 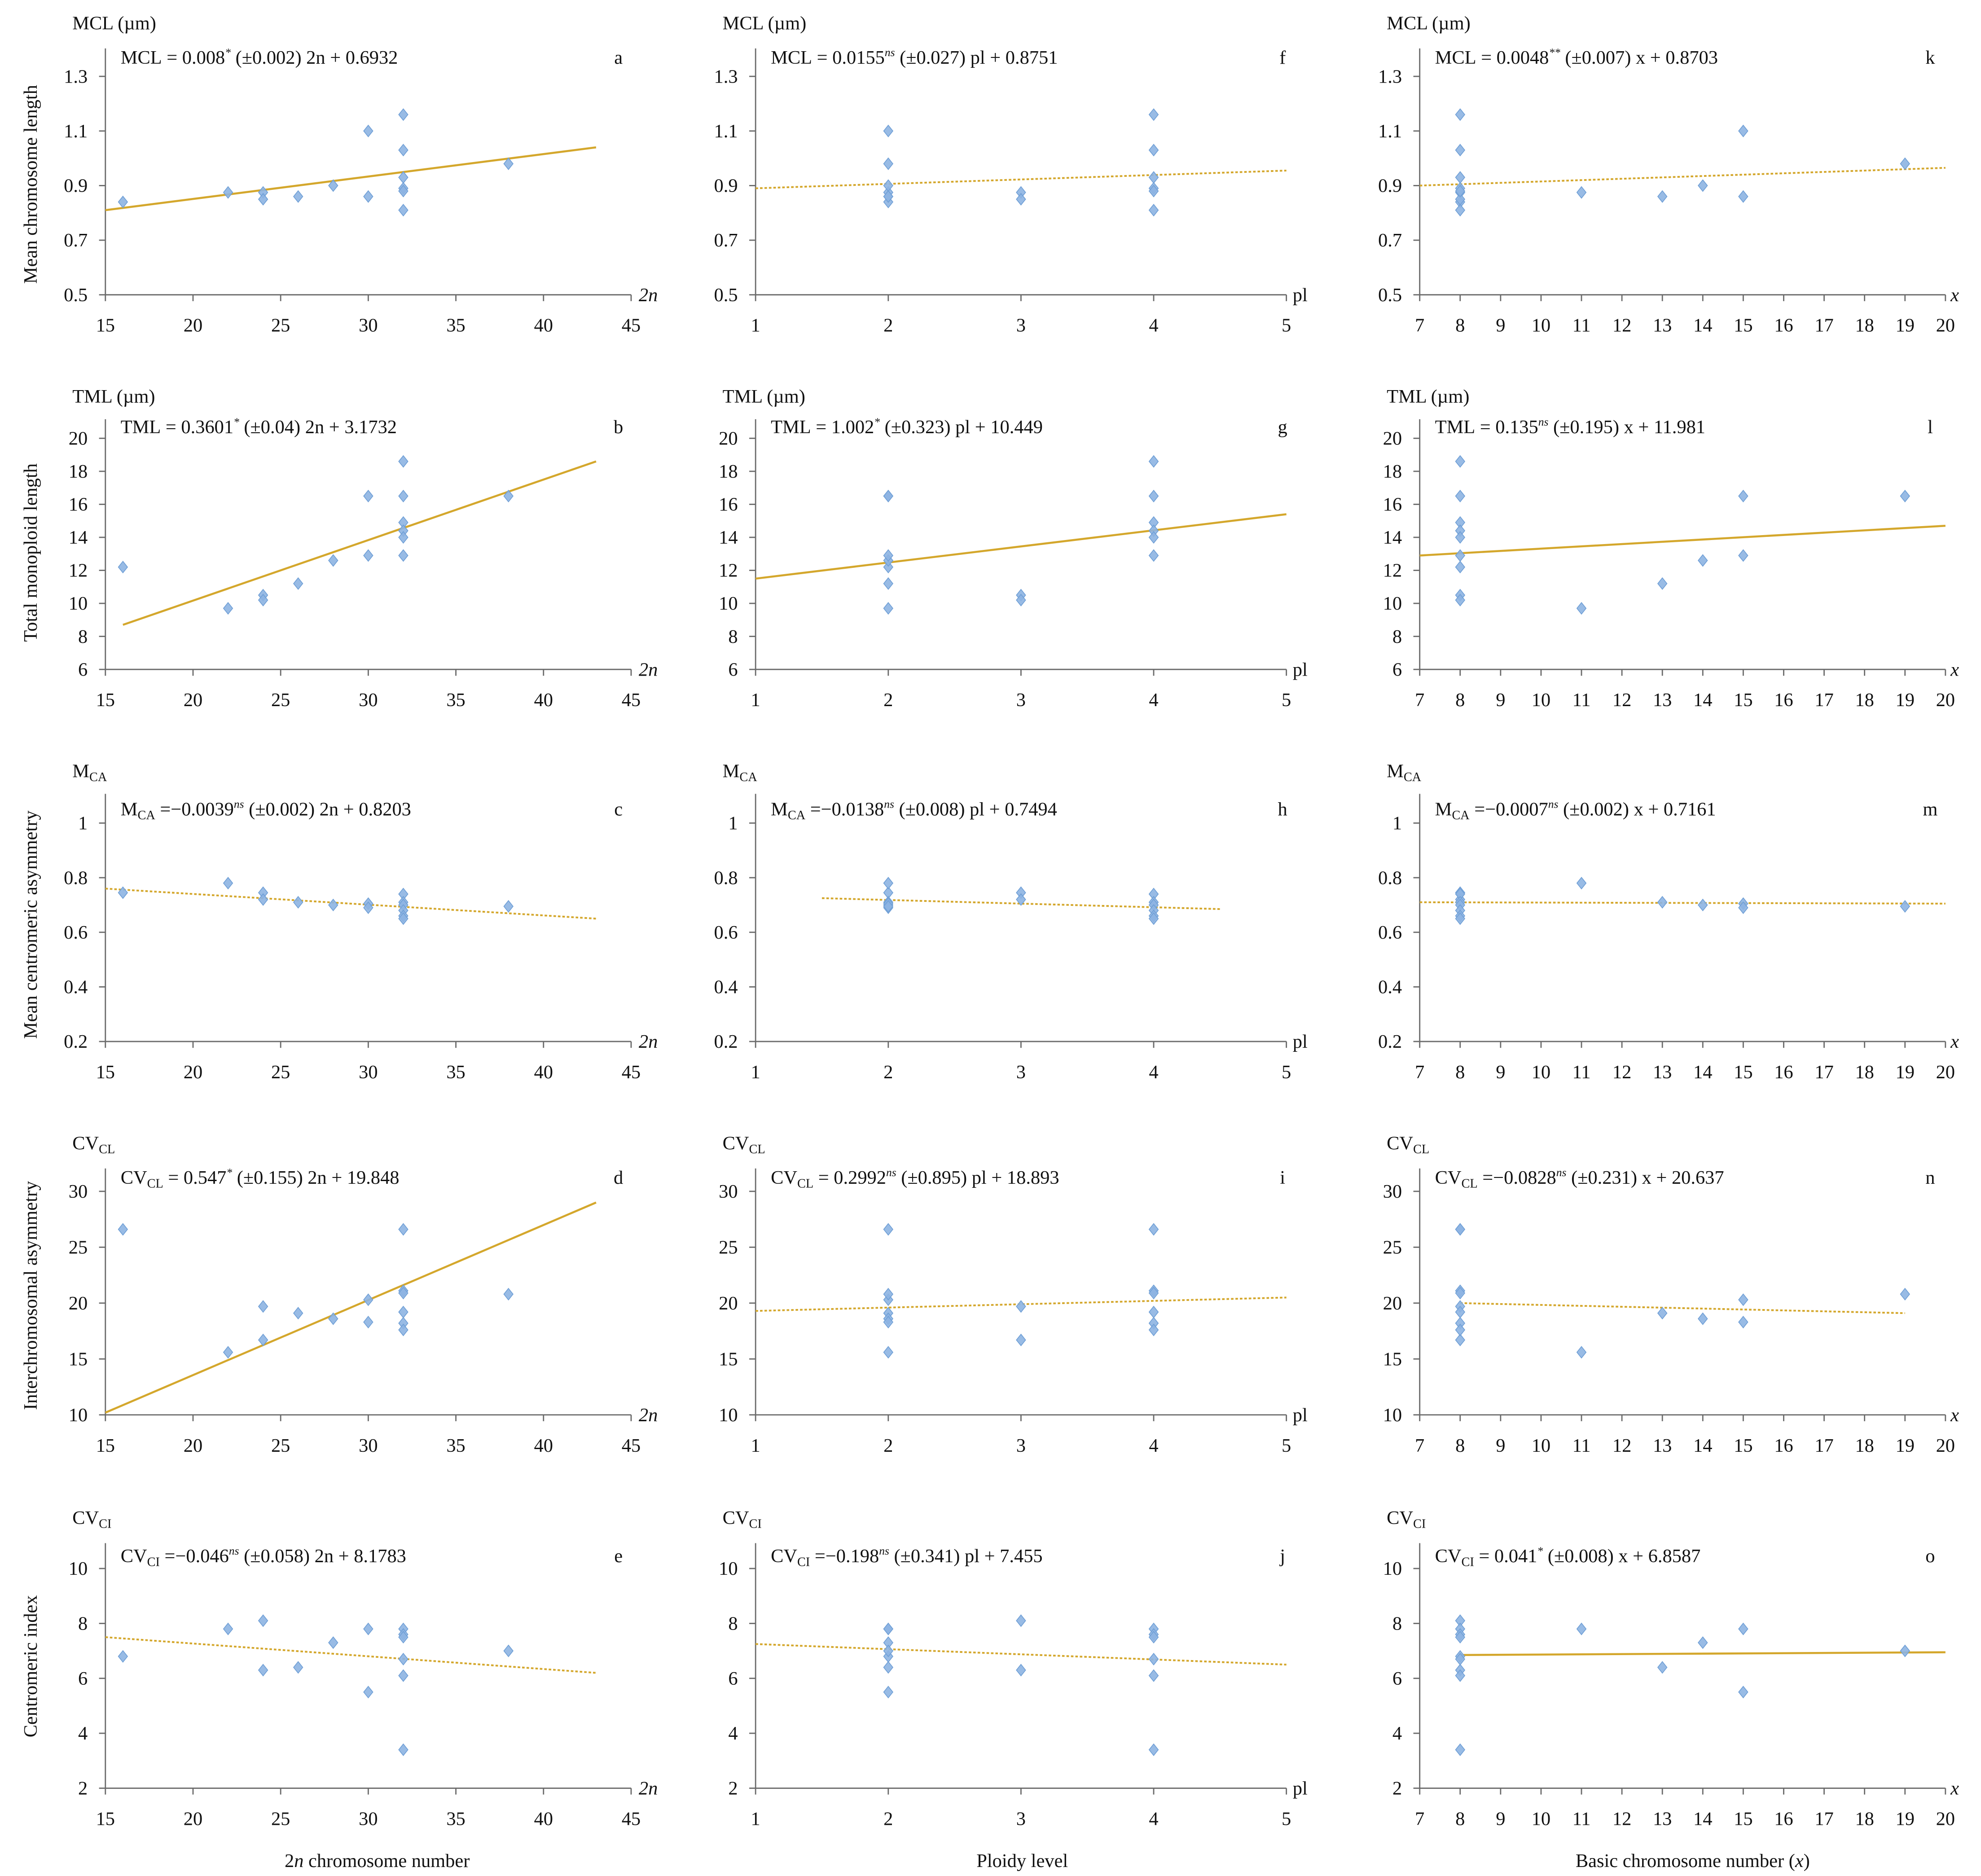 I want to click on x-tick-label: 1, so click(x=756, y=325).